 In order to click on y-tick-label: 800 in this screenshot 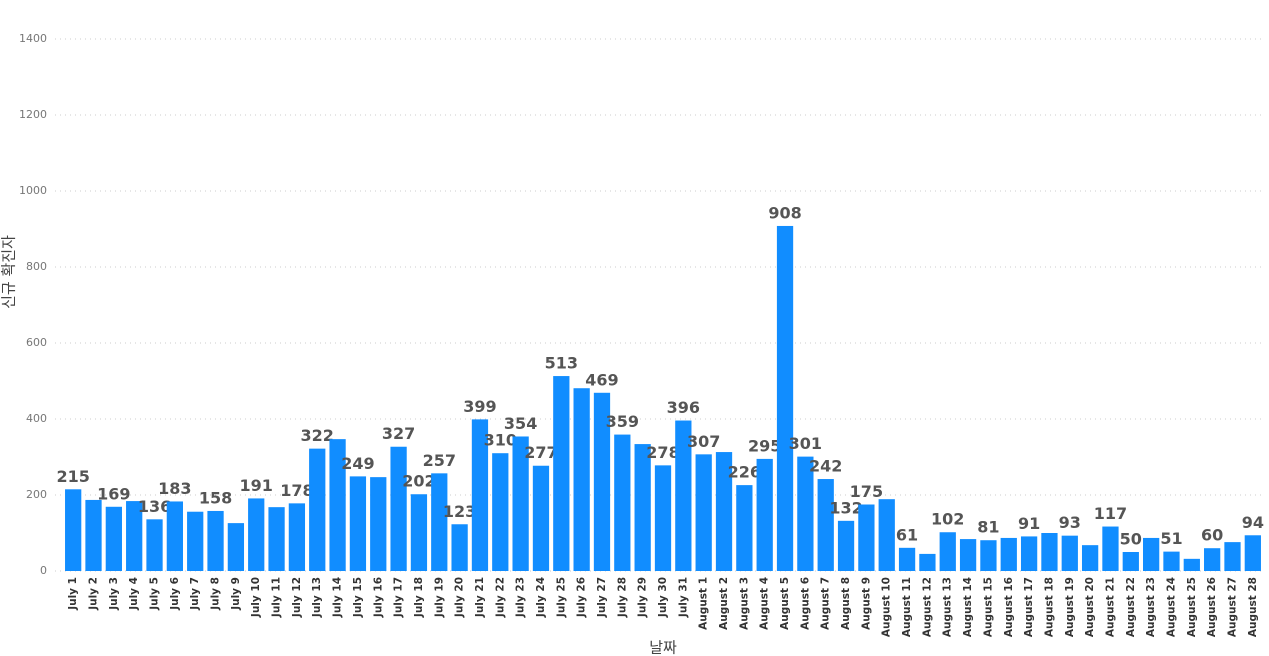, I will do `click(36, 266)`.